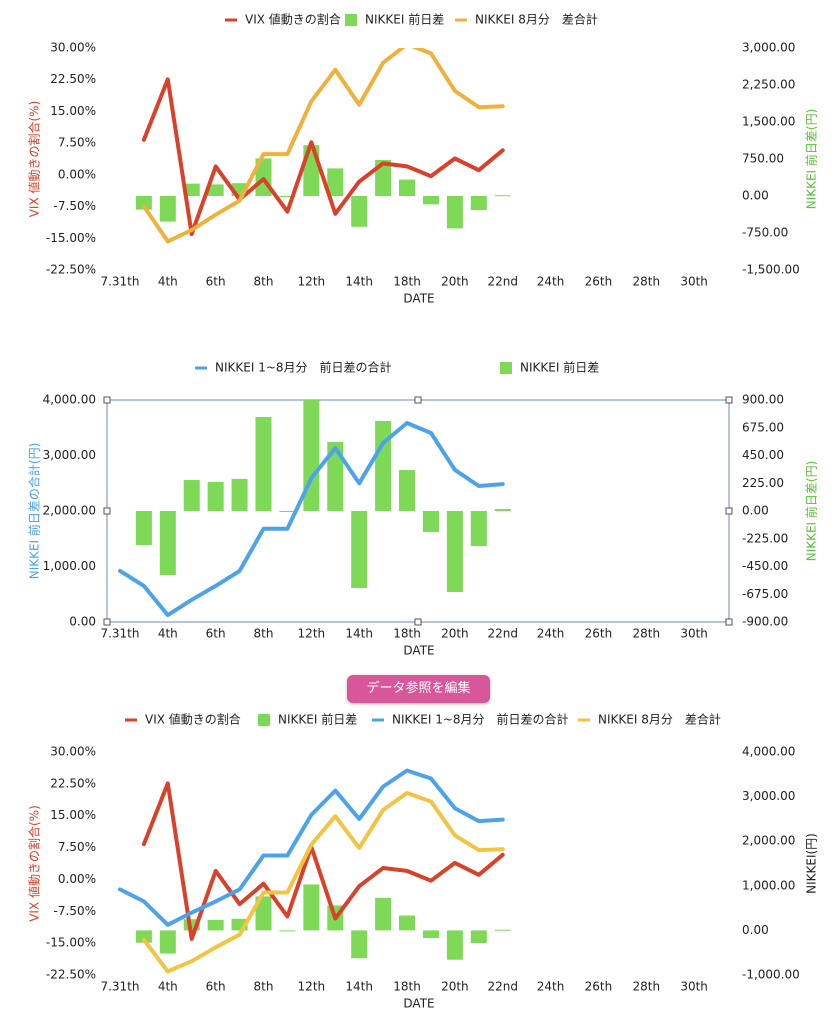 This screenshot has width=834, height=1024. What do you see at coordinates (77, 174) in the screenshot?
I see `y-tick-label: 0.00%` at bounding box center [77, 174].